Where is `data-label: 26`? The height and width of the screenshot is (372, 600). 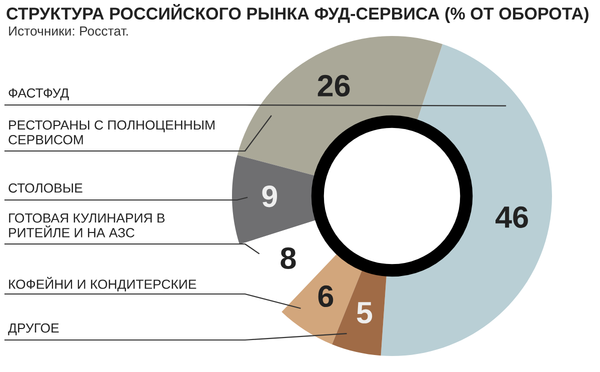 data-label: 26 is located at coordinates (334, 85).